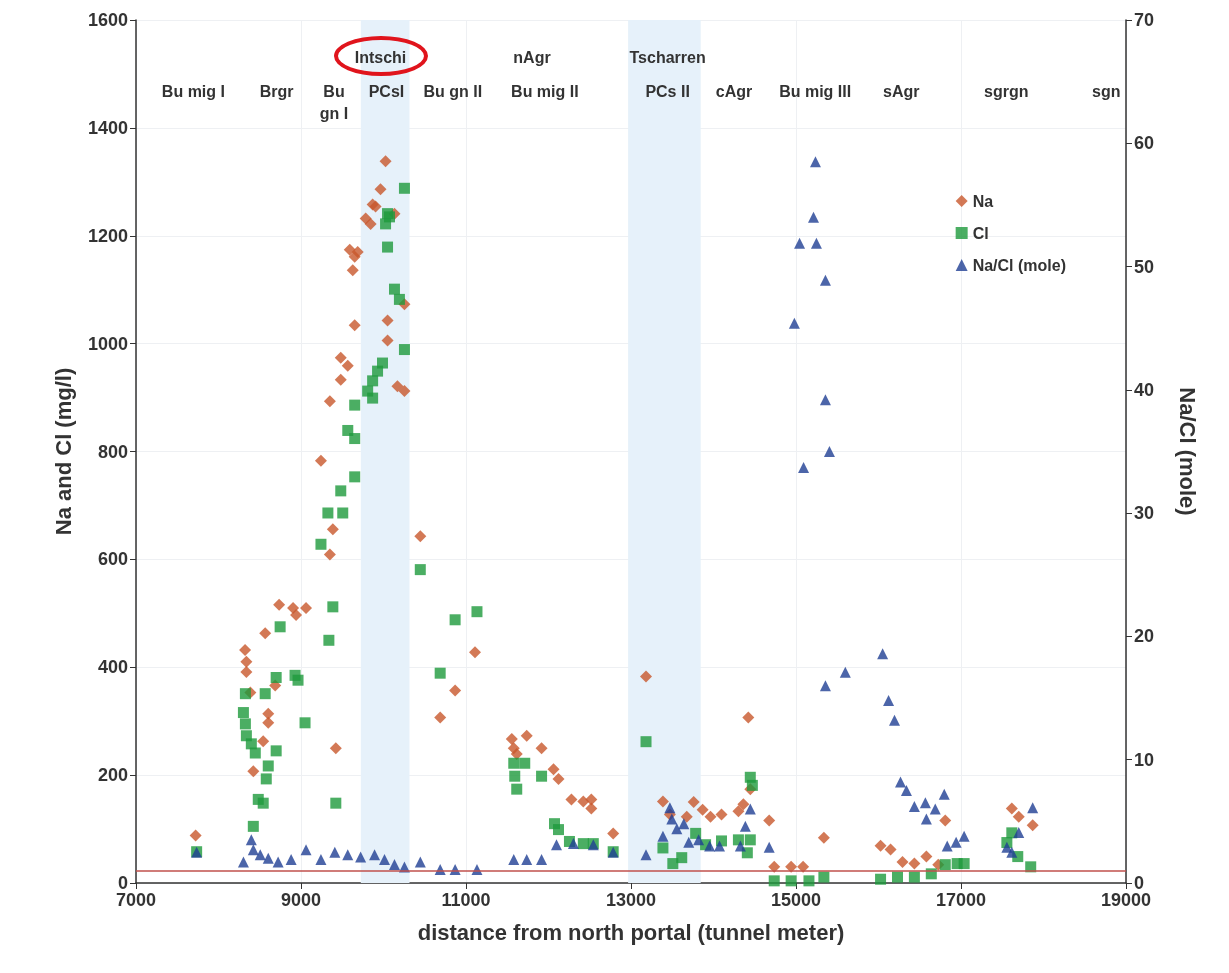  I want to click on annotation: Bu mig II, so click(545, 91).